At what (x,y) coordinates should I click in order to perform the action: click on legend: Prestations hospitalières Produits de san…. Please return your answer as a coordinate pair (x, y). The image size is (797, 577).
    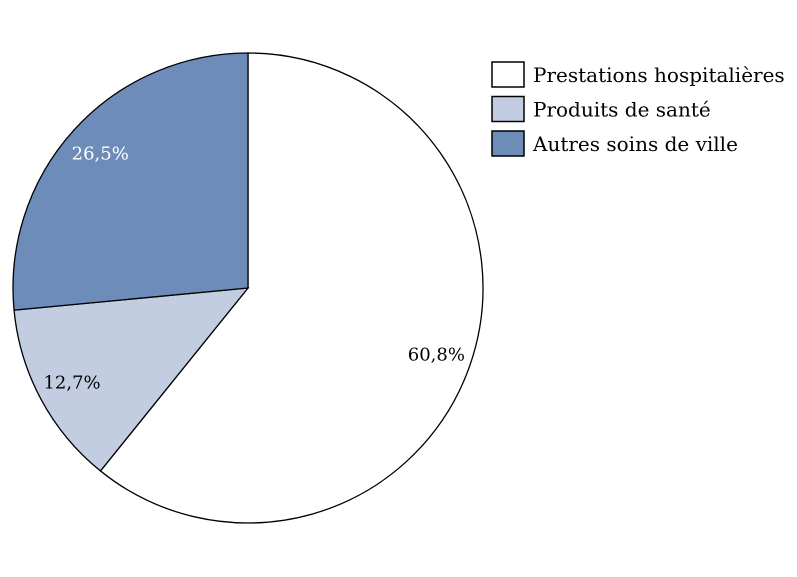
    Looking at the image, I should click on (638, 109).